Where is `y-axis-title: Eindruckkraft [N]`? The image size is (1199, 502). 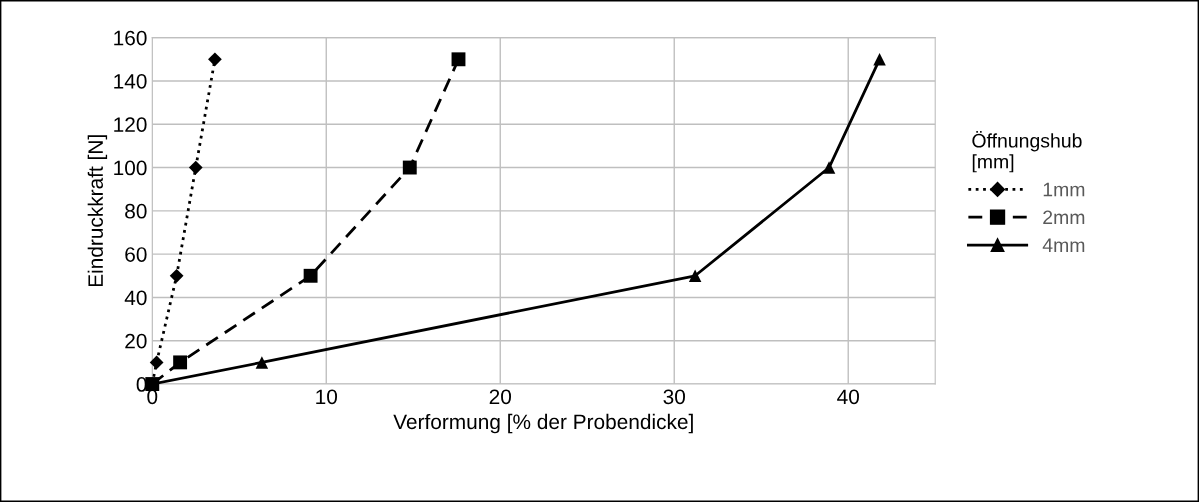
y-axis-title: Eindruckkraft [N] is located at coordinates (97, 211).